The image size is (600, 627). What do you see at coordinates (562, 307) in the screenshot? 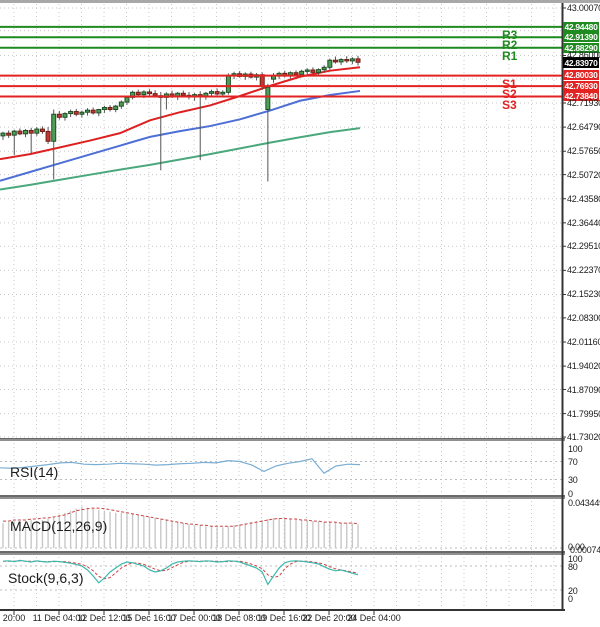
I see `price-axis-line` at bounding box center [562, 307].